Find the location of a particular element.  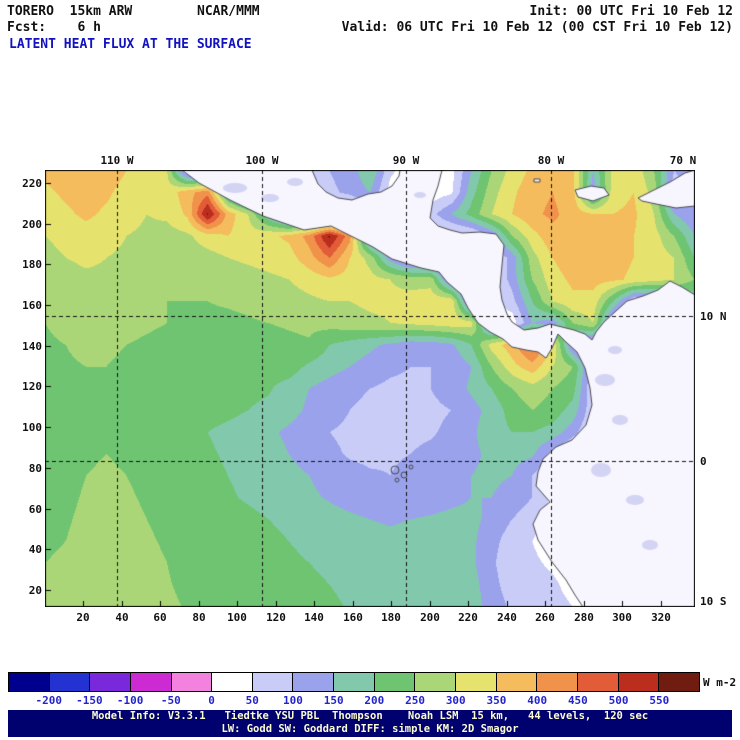

x-axis-tick-label: 280 is located at coordinates (584, 617).